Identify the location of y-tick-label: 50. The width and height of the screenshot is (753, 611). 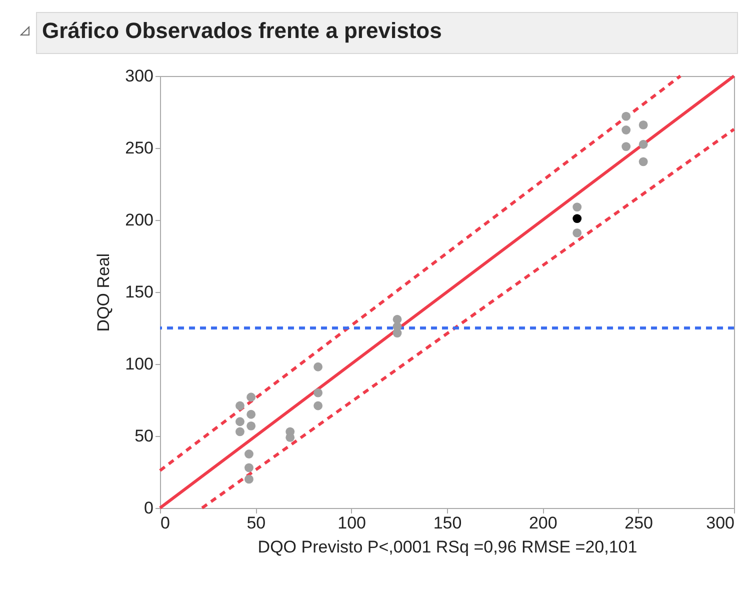
(144, 436).